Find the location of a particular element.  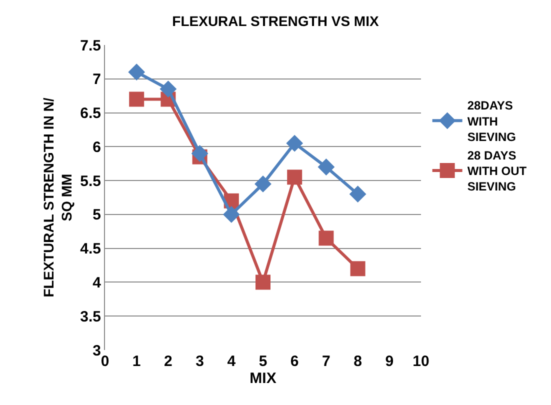

x-tick-label: 2 is located at coordinates (168, 361).